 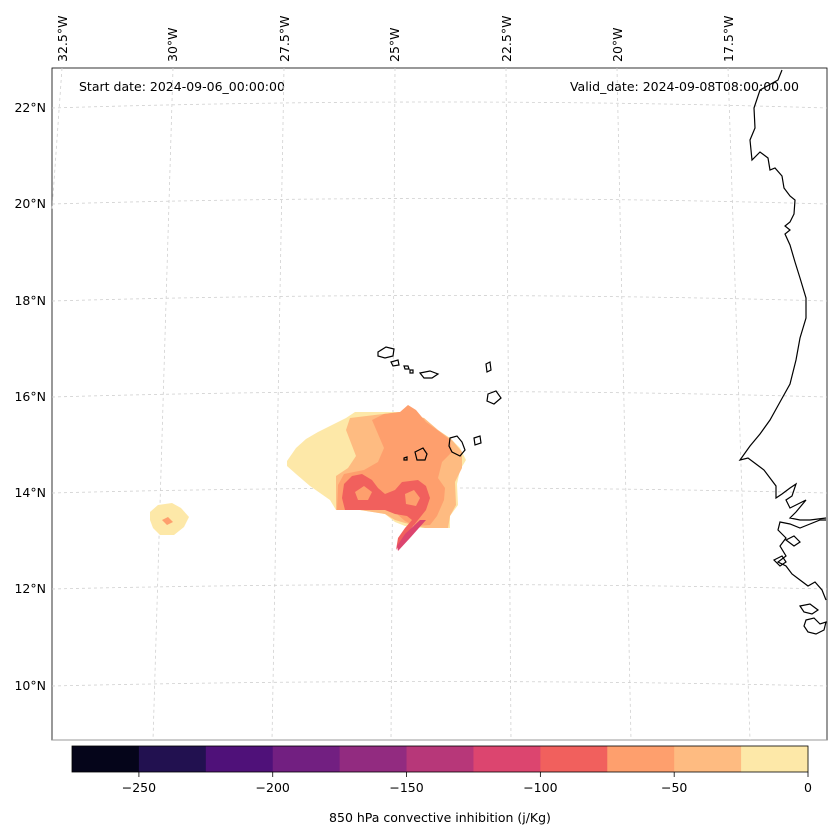 I want to click on lat-label: 16°N, so click(x=30, y=396).